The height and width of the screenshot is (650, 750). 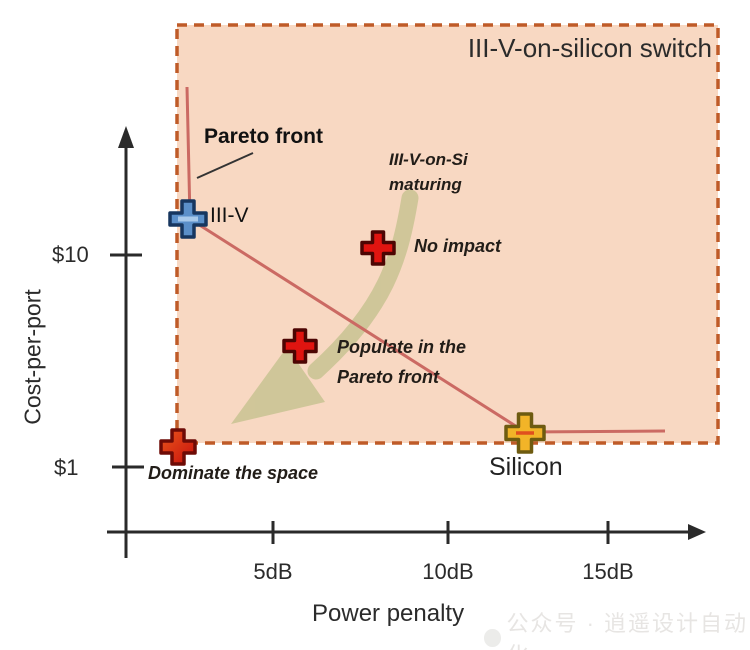 What do you see at coordinates (401, 362) in the screenshot?
I see `populate-annotation: Populate in the Pareto front` at bounding box center [401, 362].